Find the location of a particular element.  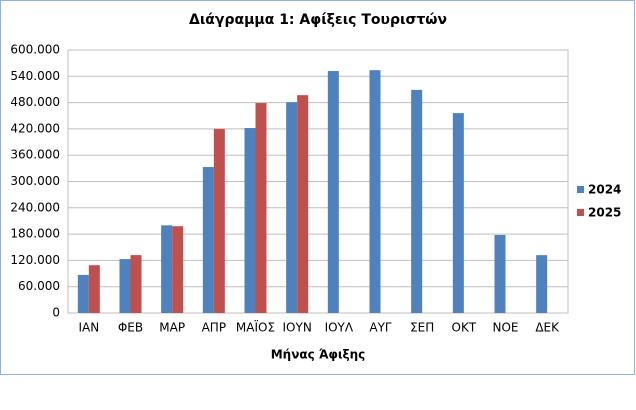

y-tick-label: 540.000 is located at coordinates (35, 76).